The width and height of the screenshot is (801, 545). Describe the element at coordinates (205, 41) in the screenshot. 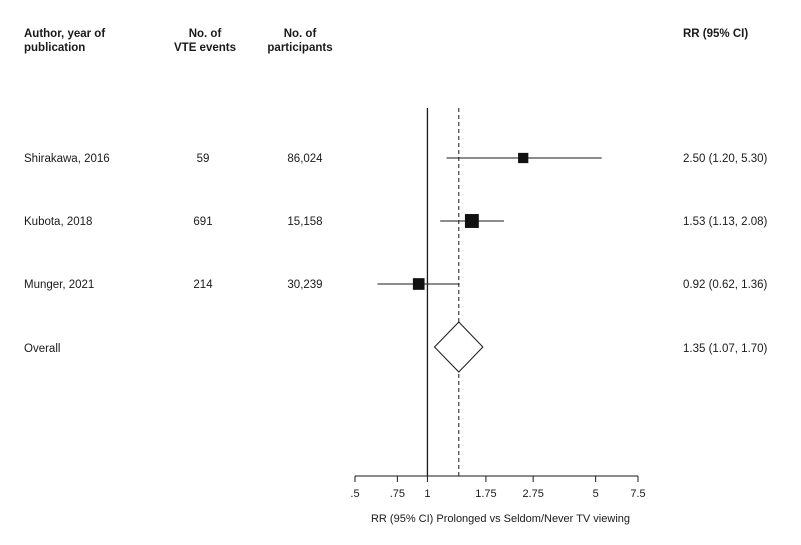

I see `header-events: No. of VTE events` at that location.